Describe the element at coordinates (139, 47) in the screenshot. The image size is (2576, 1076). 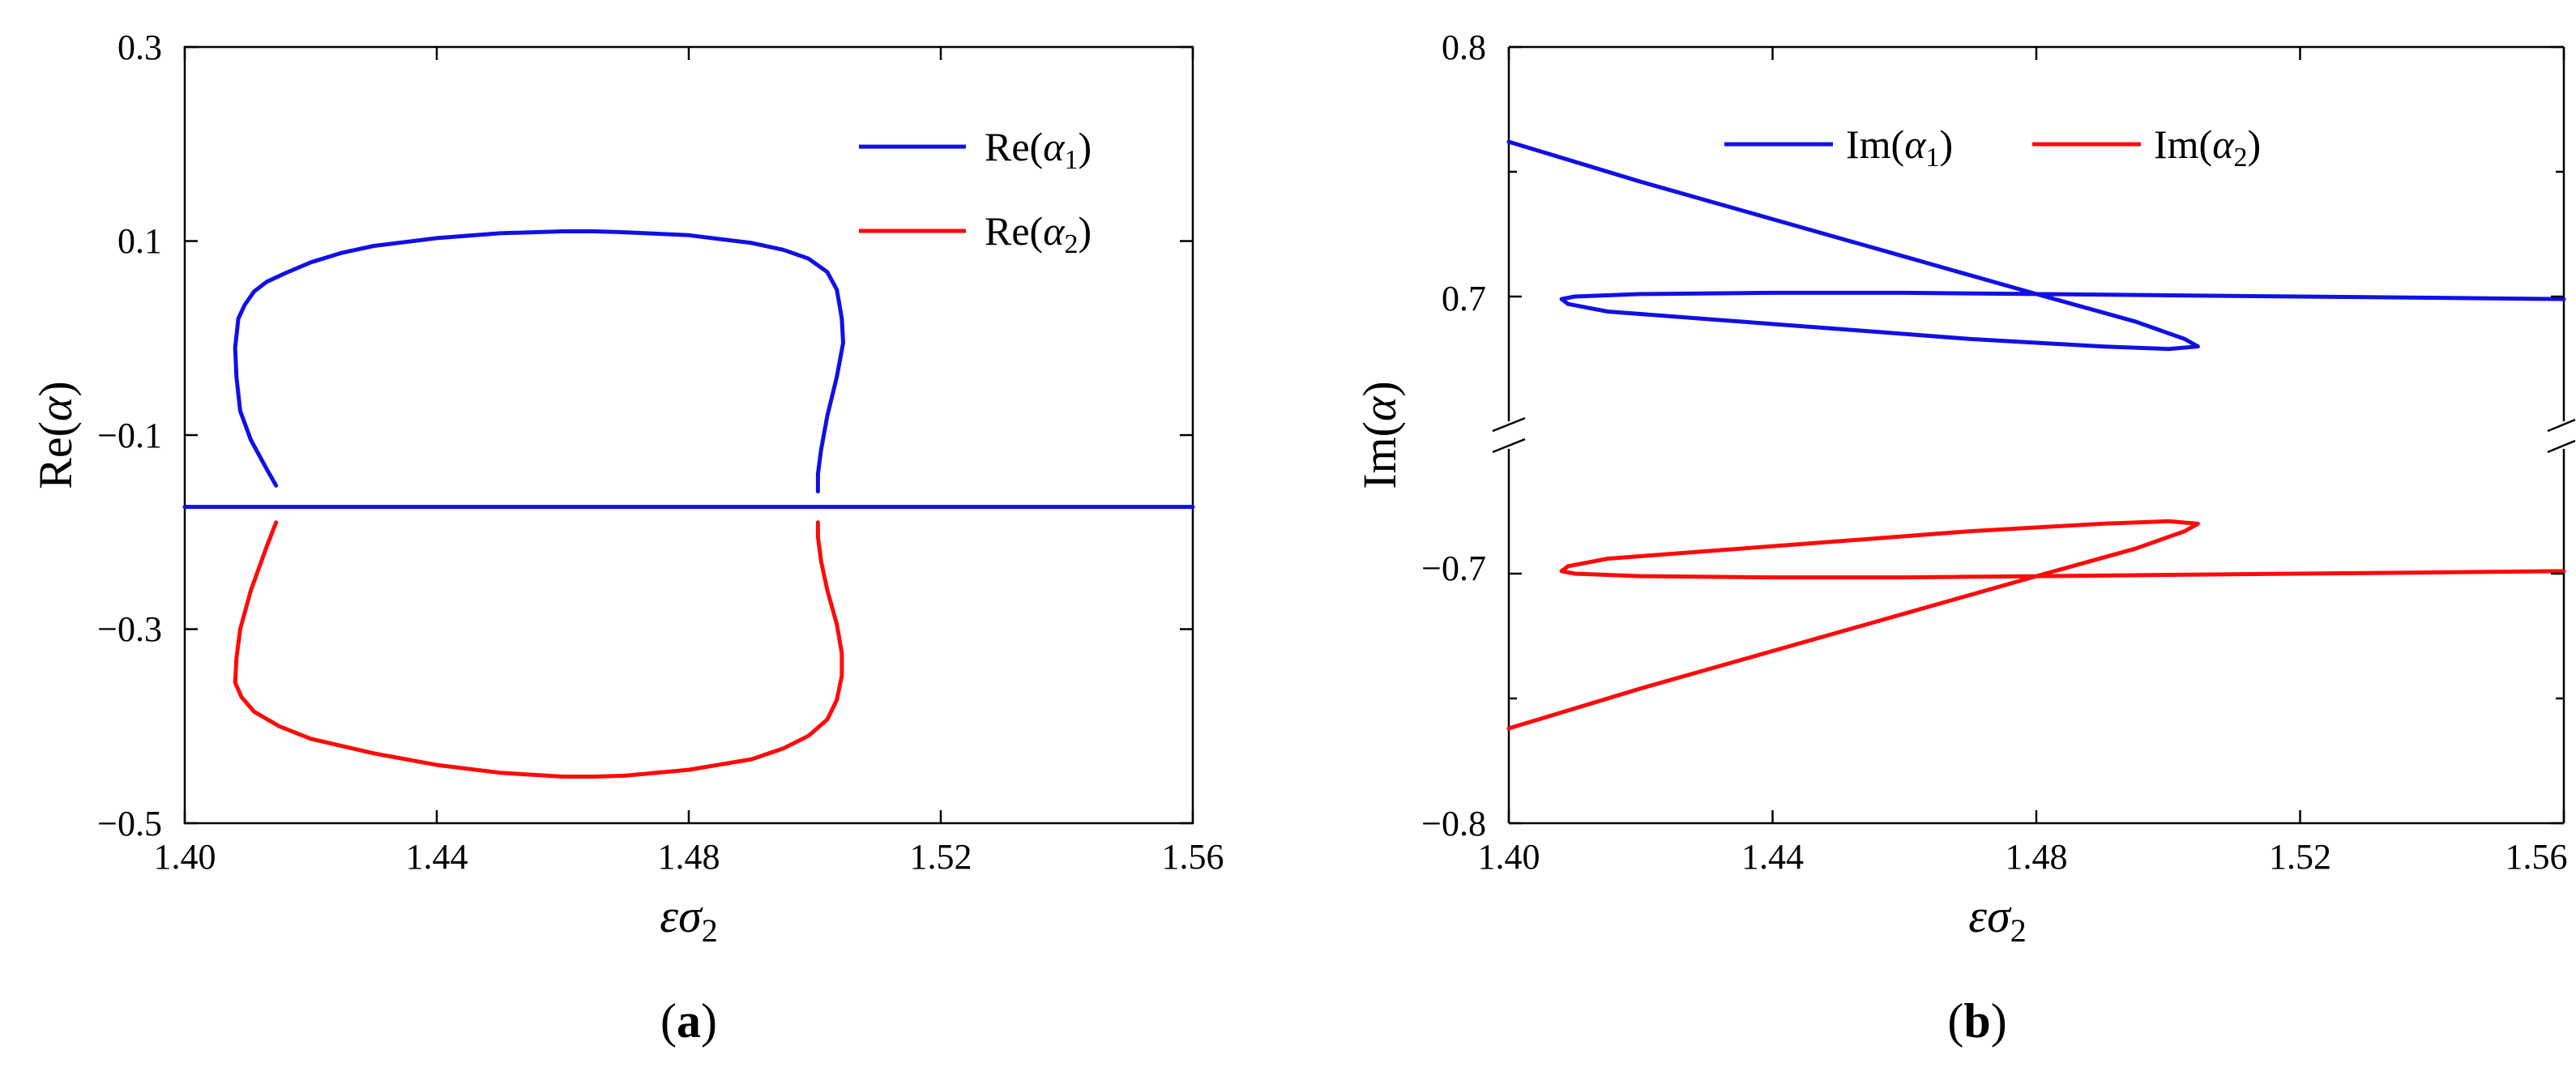
I see `panel-a-ytick-label: 0.3` at that location.